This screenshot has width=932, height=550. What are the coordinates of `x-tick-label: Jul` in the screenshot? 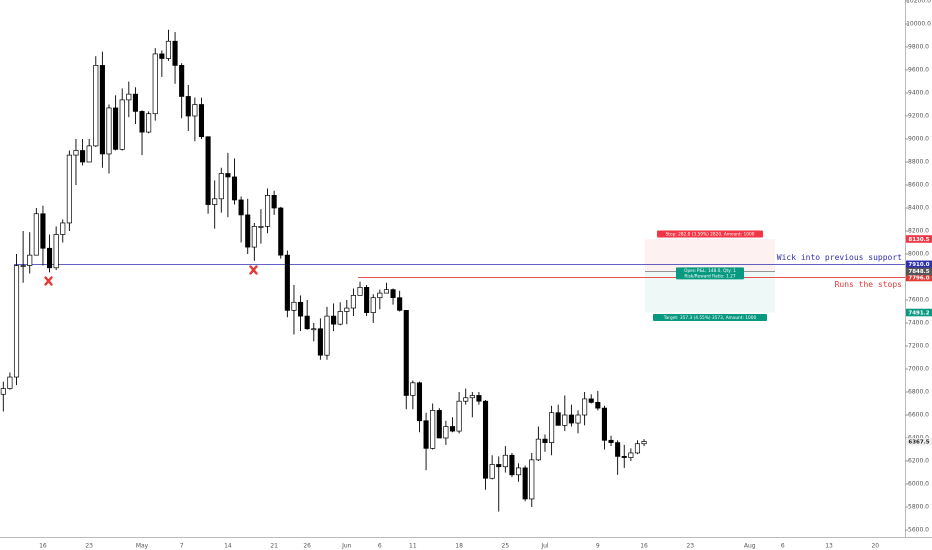 It's located at (544, 546).